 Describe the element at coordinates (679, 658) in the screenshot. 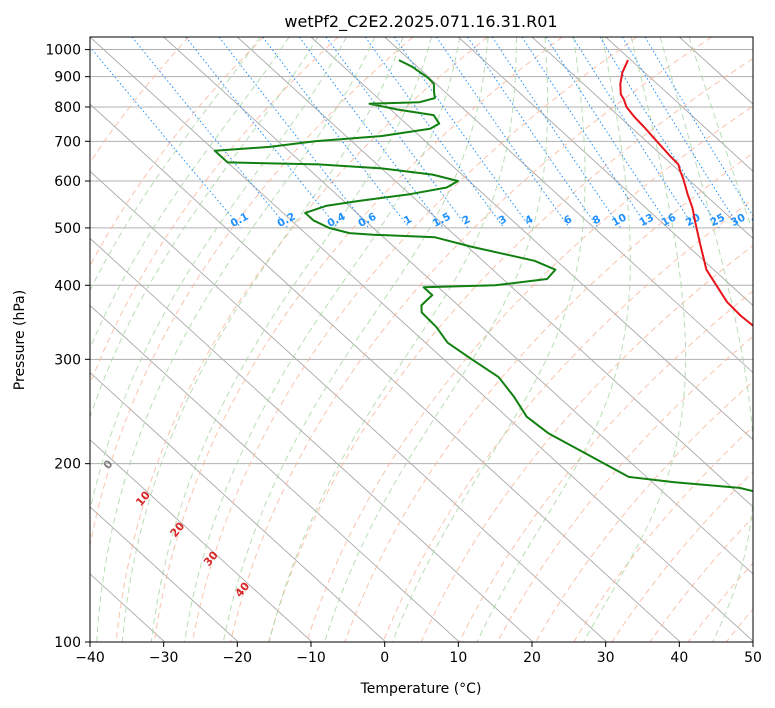

I see `x-tick-label: 40` at that location.